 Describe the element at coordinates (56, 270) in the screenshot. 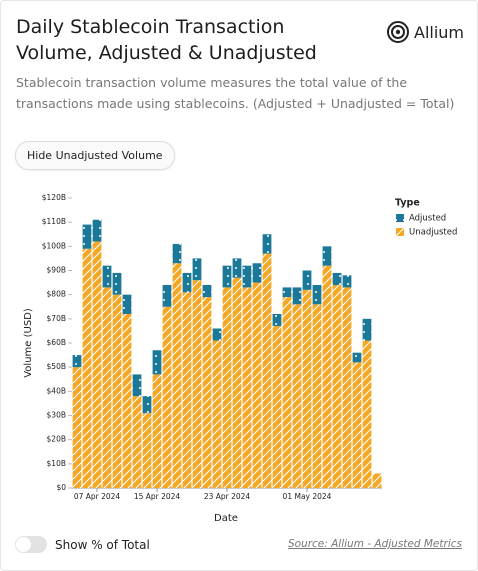

I see `y-tick-label: $90B` at that location.